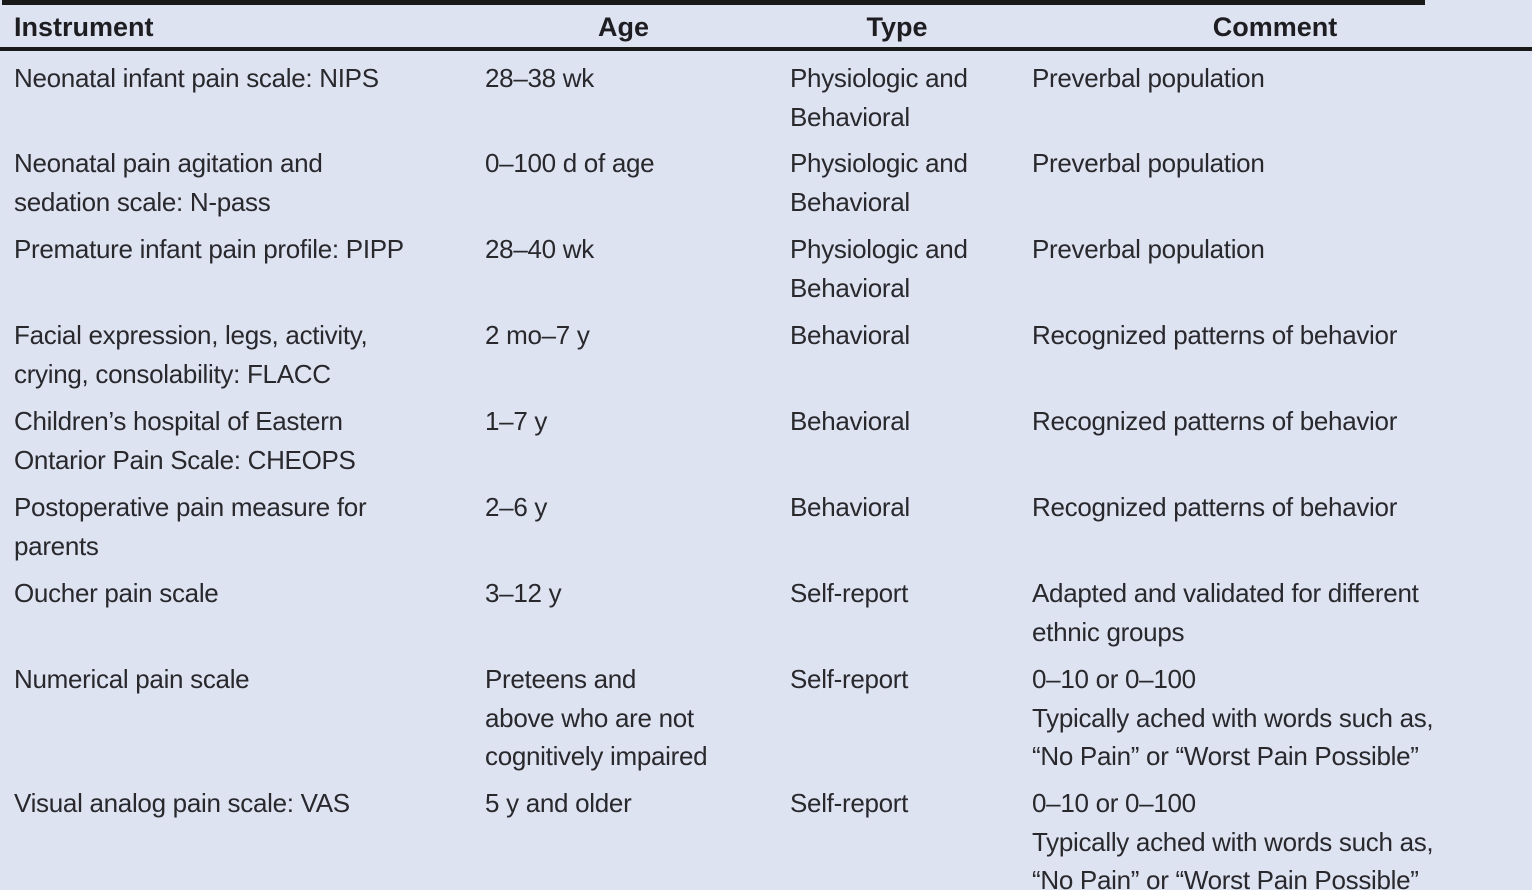 The height and width of the screenshot is (890, 1532). Describe the element at coordinates (539, 78) in the screenshot. I see `cell-age: 28–38 wk` at that location.